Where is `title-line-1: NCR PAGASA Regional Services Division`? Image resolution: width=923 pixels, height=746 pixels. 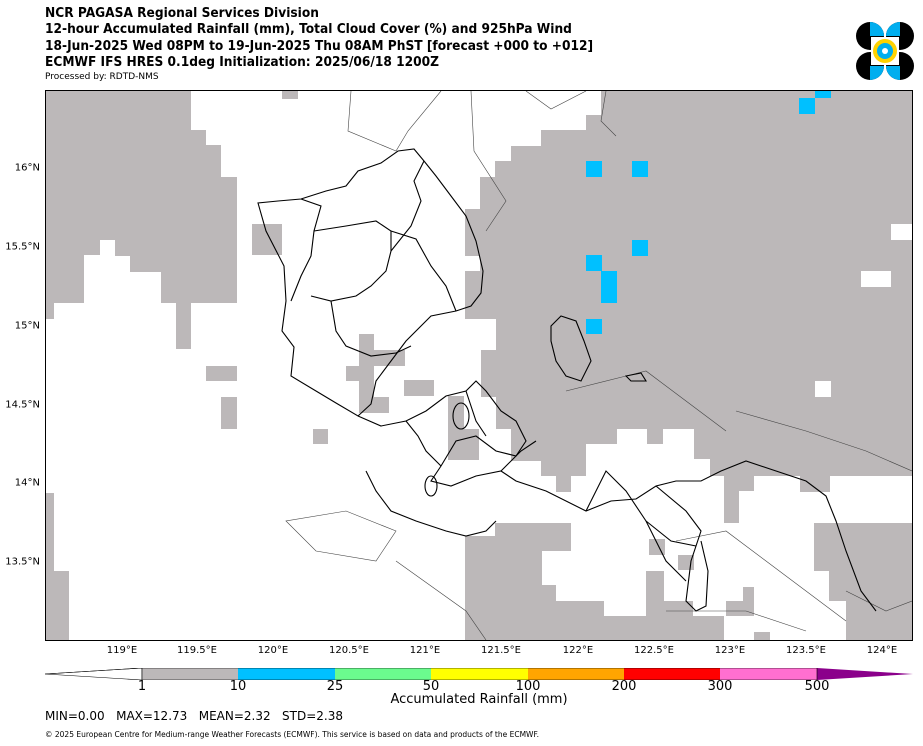 title-line-1: NCR PAGASA Regional Services Division is located at coordinates (182, 13).